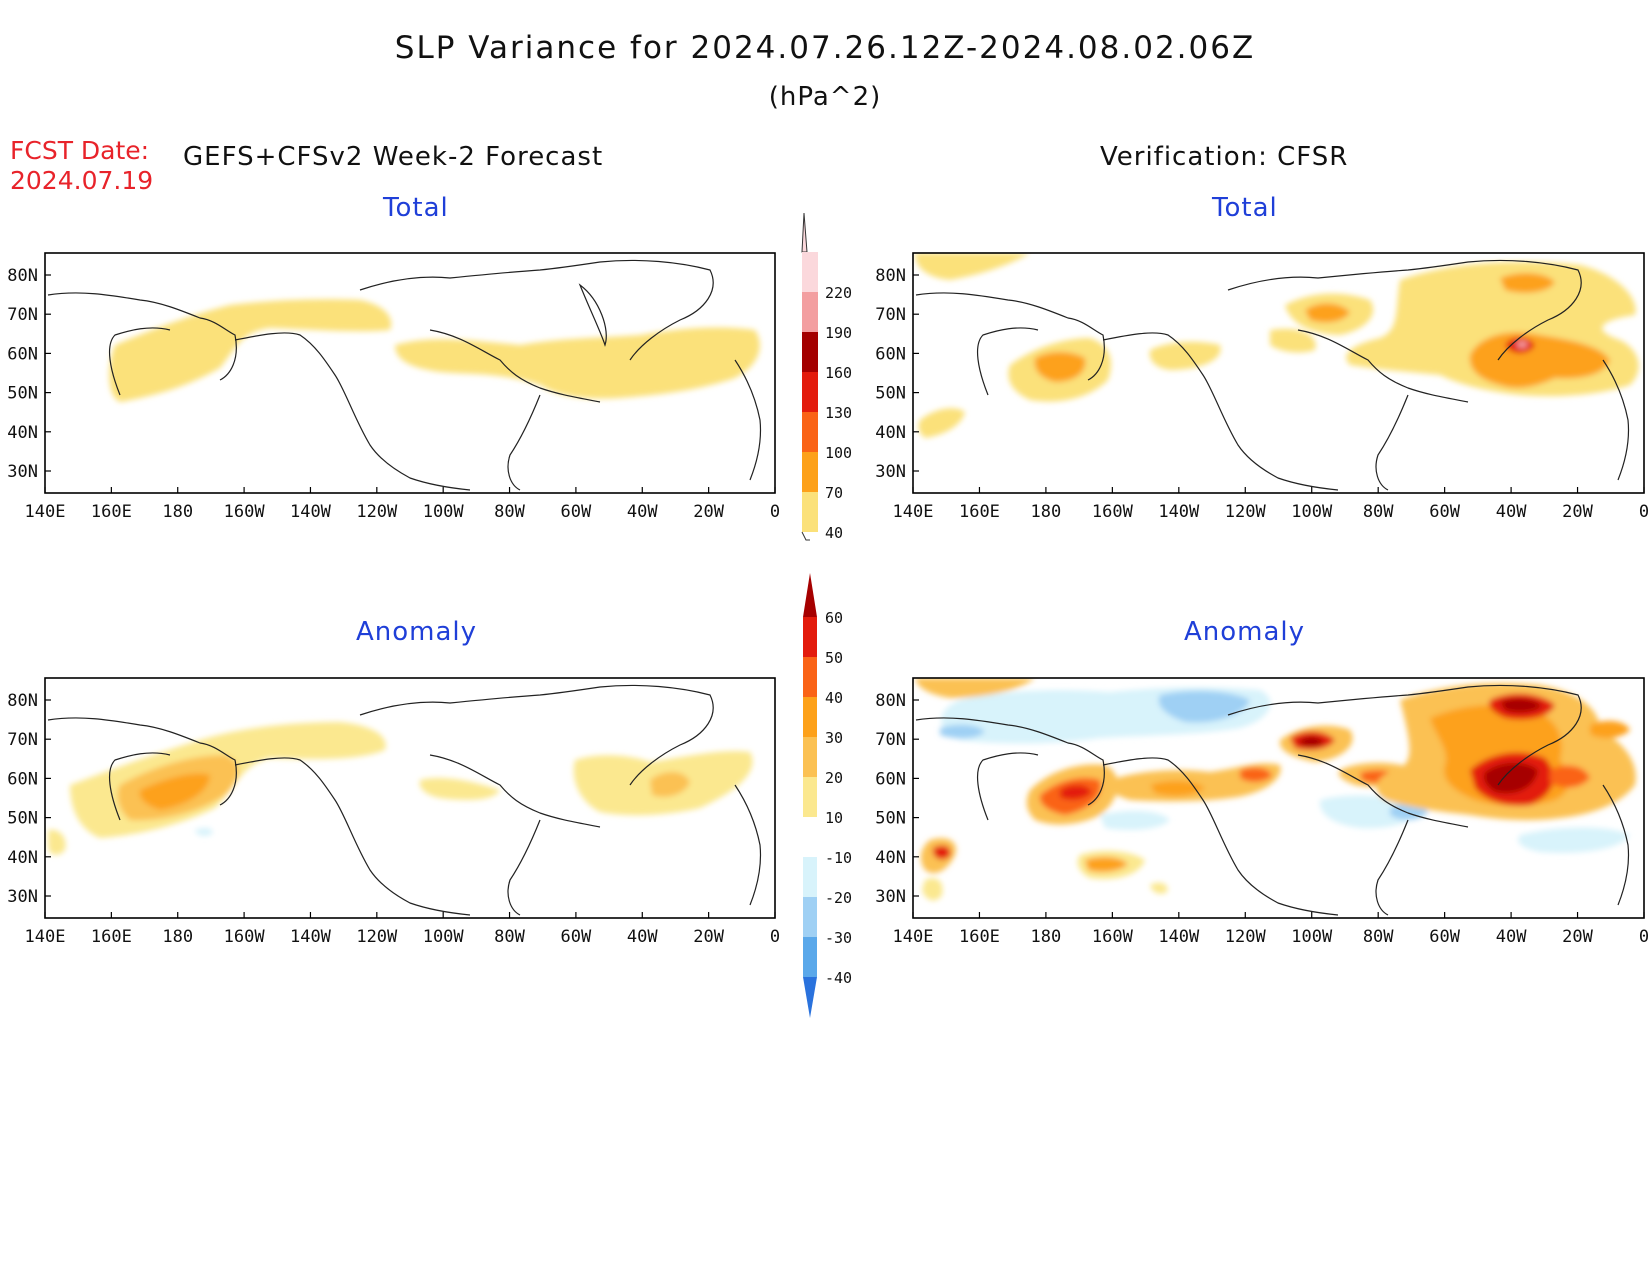  What do you see at coordinates (22, 276) in the screenshot?
I see `forecast-total-lat-label: 80N` at bounding box center [22, 276].